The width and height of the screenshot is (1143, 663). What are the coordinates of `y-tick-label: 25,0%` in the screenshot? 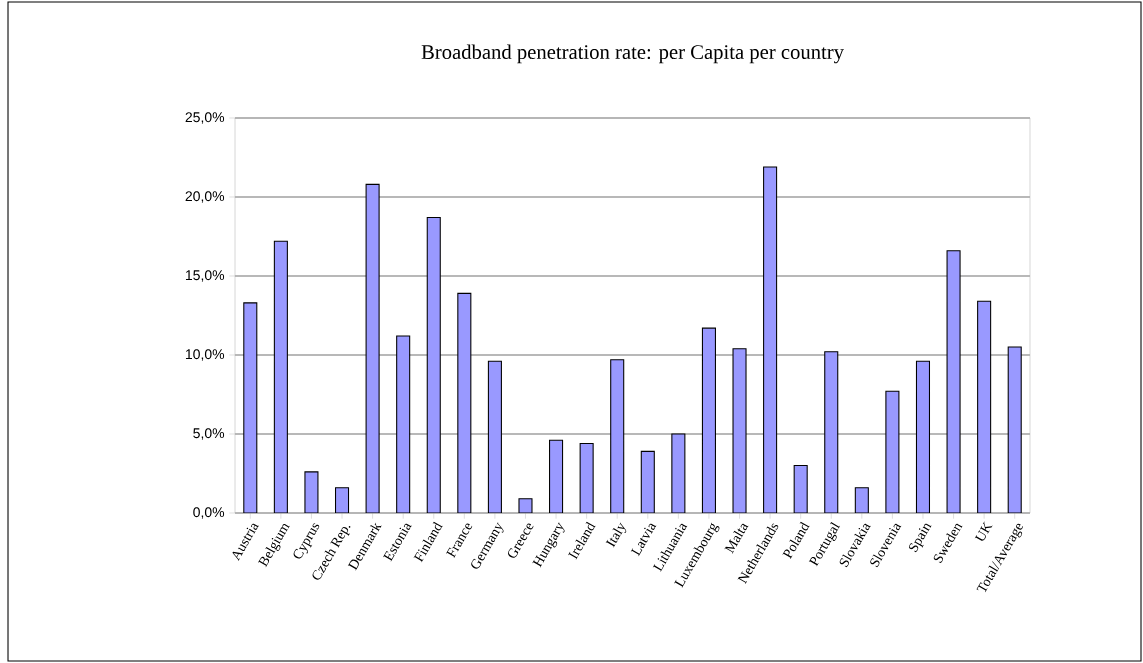 It's located at (205, 118).